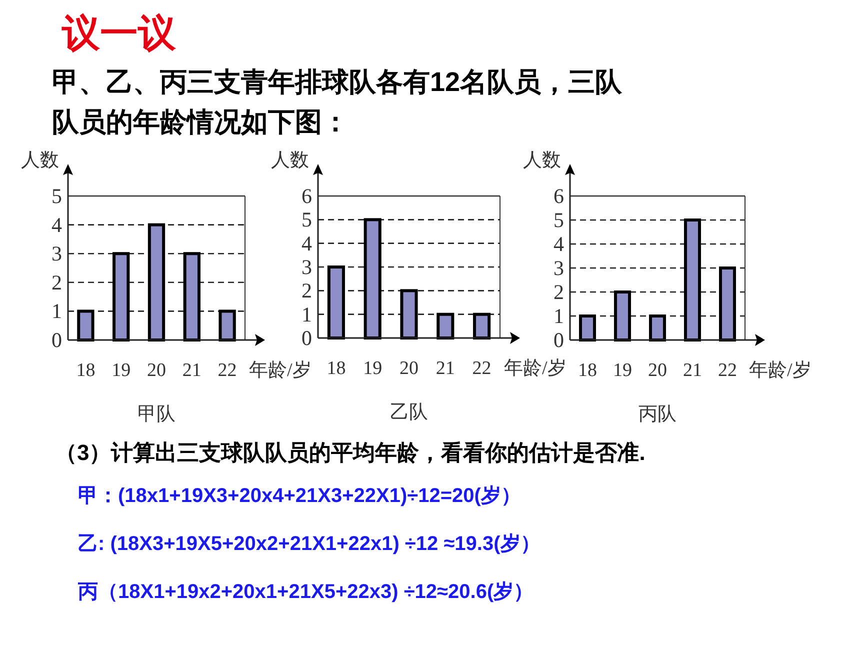  What do you see at coordinates (409, 412) in the screenshot?
I see `text: 乙队` at bounding box center [409, 412].